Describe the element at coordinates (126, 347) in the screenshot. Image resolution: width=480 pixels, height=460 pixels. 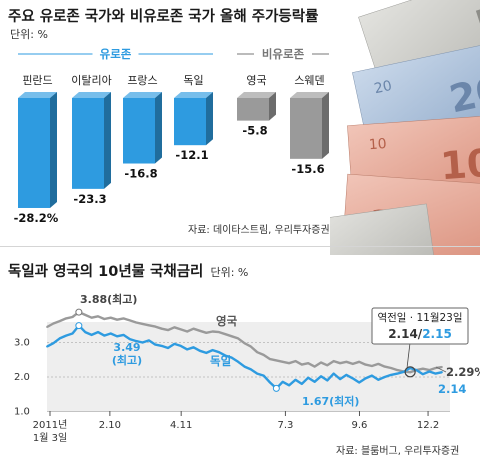
I see `germany-max-value: 3.49` at that location.